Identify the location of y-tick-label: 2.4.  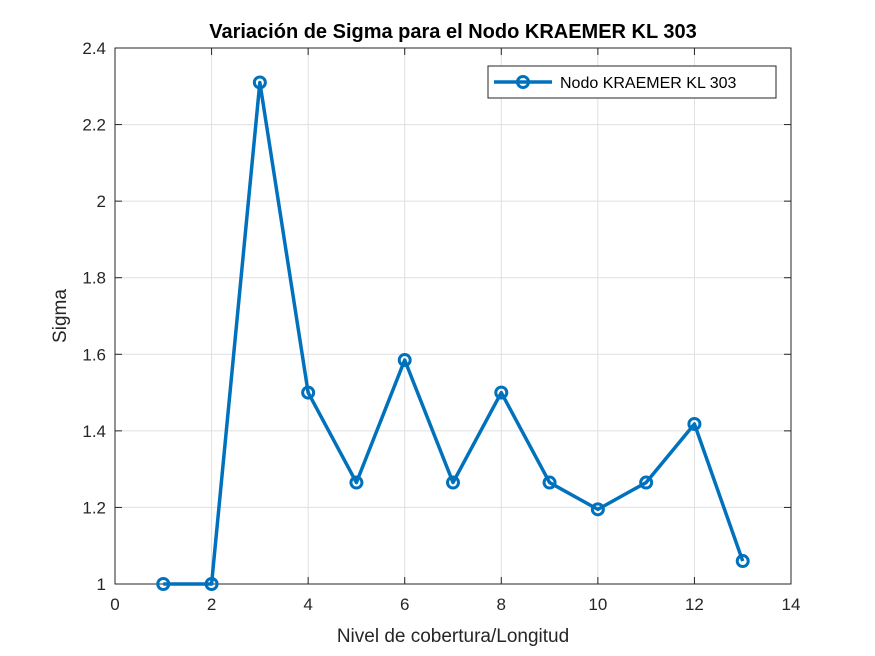
(94, 48).